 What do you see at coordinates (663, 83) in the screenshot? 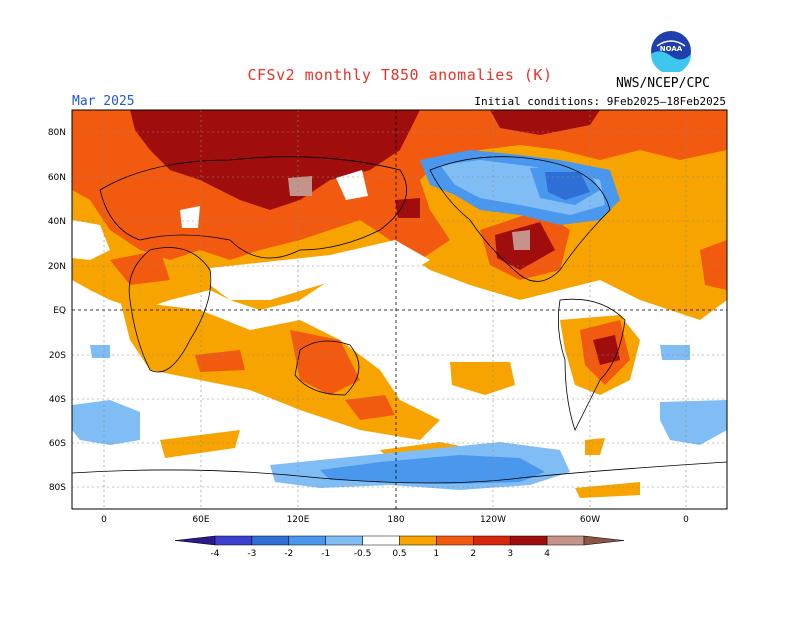
I see `agency-label: NWS/NCEP/CPC` at bounding box center [663, 83].